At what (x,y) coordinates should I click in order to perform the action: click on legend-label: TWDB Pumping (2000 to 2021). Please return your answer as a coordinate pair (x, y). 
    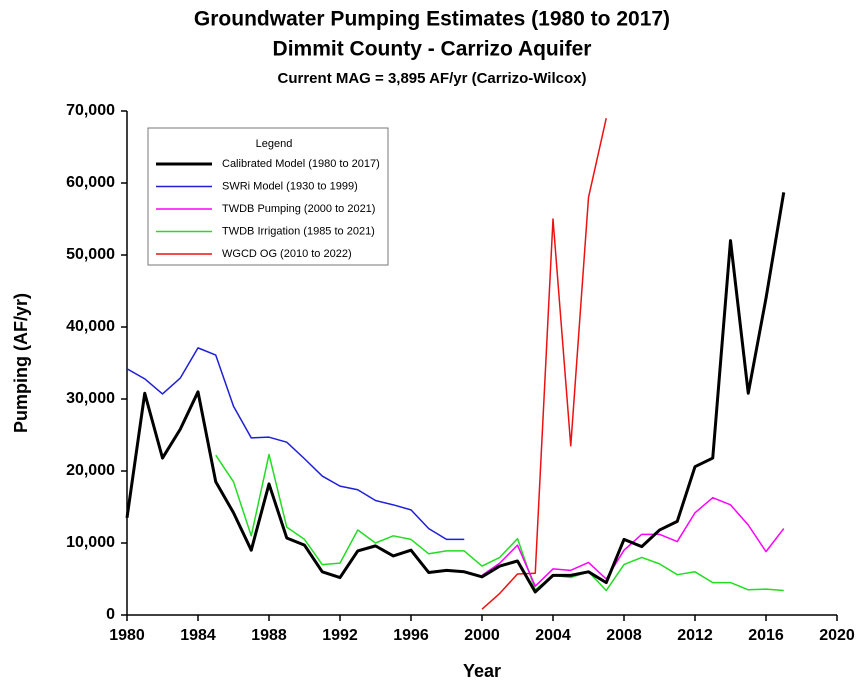
    Looking at the image, I should click on (298, 209).